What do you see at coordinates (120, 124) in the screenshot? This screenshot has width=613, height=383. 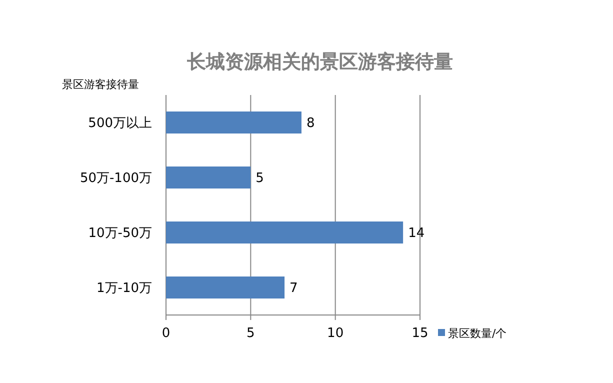 I see `y-tick-label: 500万以上` at bounding box center [120, 124].